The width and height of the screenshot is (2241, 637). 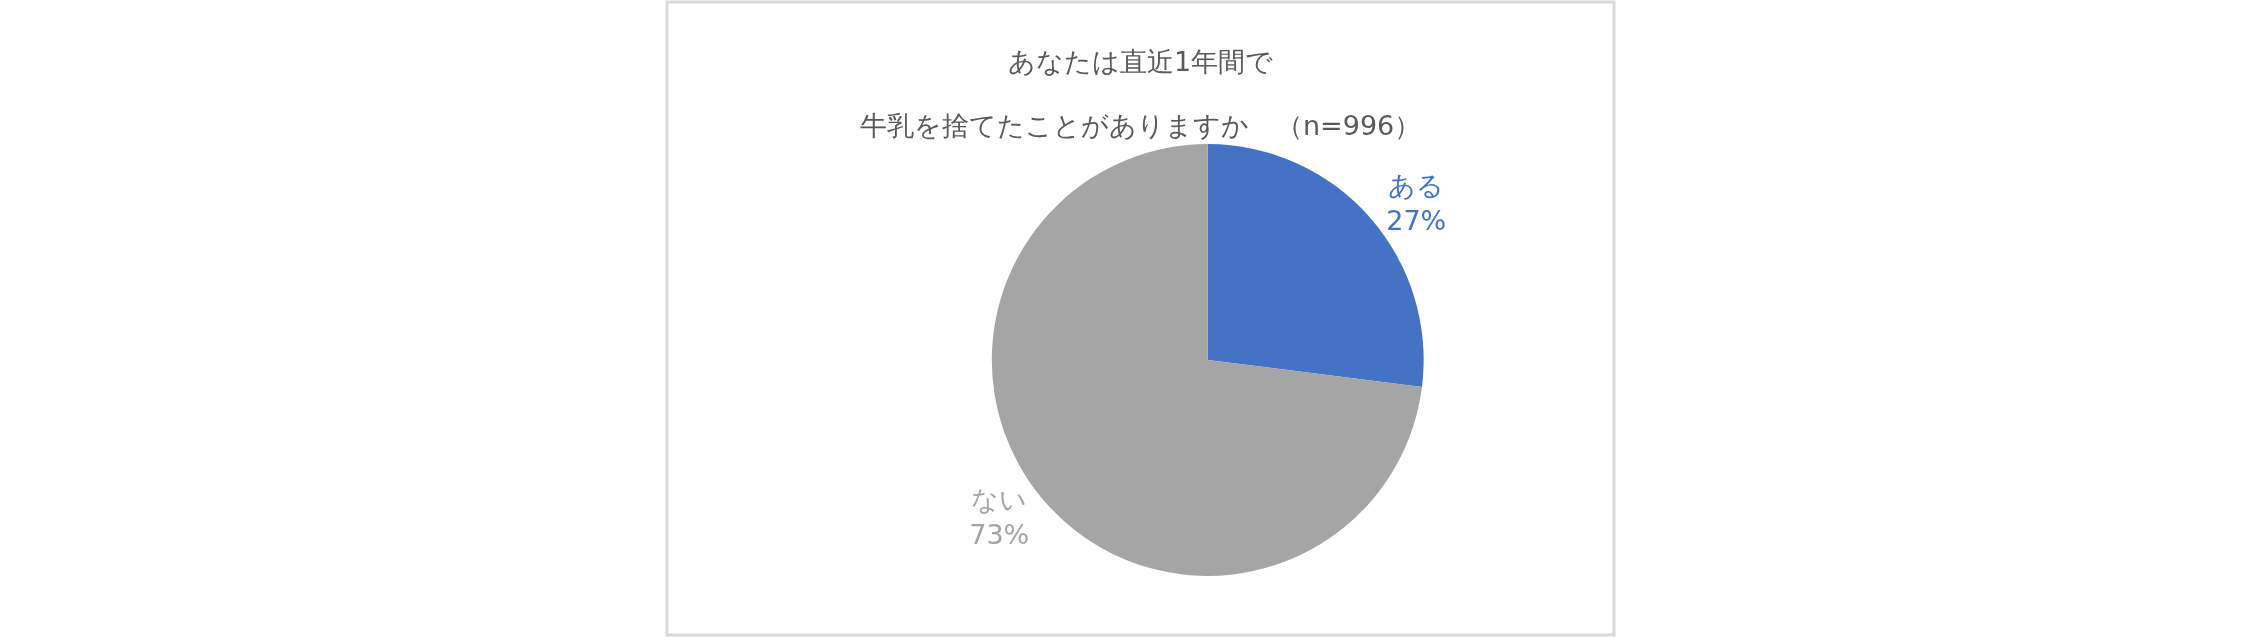 What do you see at coordinates (1416, 220) in the screenshot?
I see `data-label: 27%` at bounding box center [1416, 220].